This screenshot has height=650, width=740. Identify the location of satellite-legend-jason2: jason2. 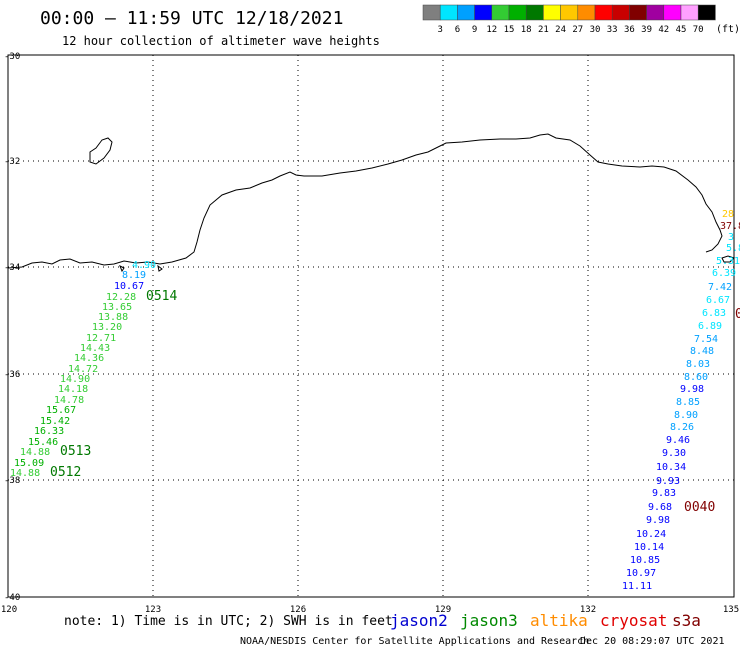
(419, 620).